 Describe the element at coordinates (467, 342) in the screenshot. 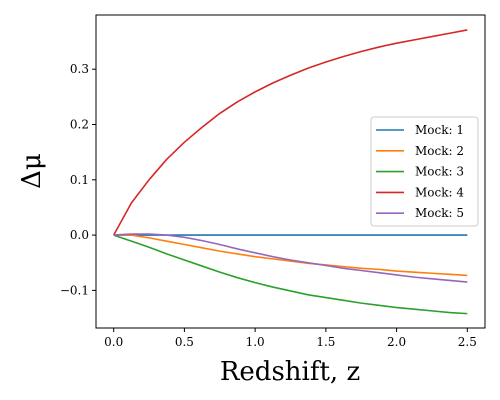

I see `x-tick-label: 2.5` at that location.